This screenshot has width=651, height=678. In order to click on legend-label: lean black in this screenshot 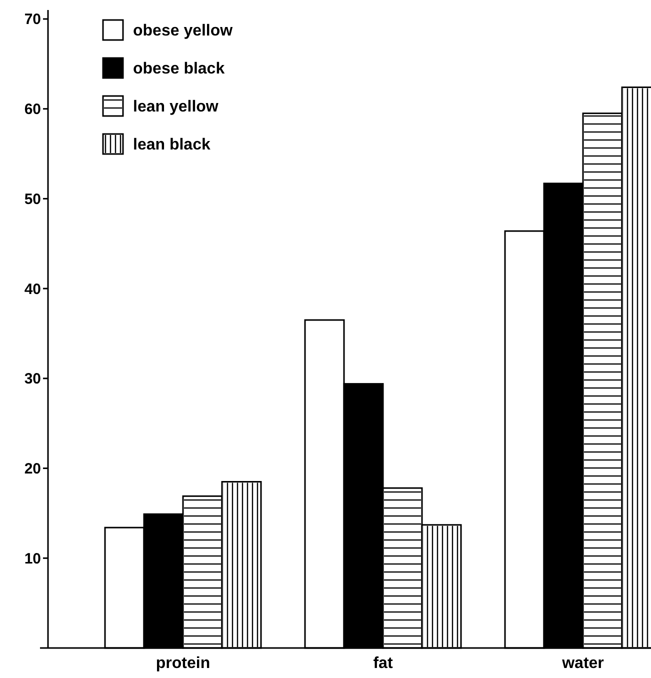, I will do `click(171, 145)`.